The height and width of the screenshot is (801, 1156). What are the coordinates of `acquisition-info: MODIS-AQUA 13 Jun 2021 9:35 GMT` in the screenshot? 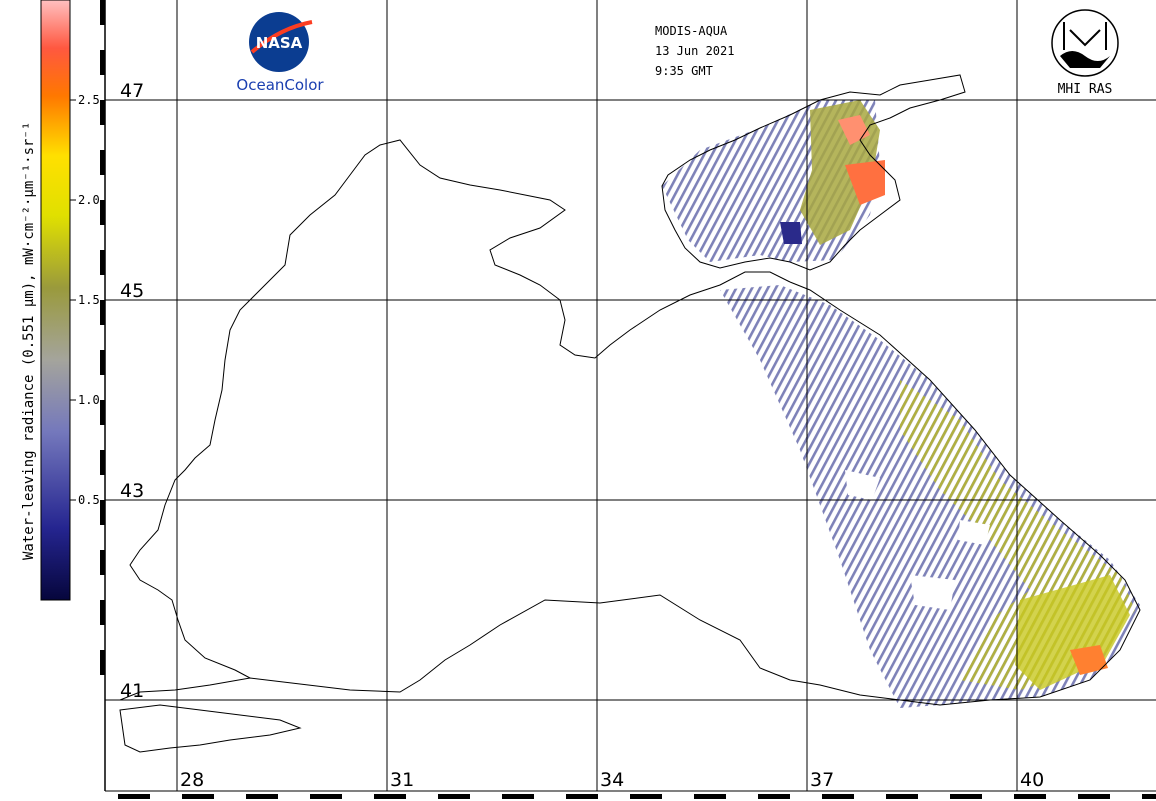 It's located at (694, 51).